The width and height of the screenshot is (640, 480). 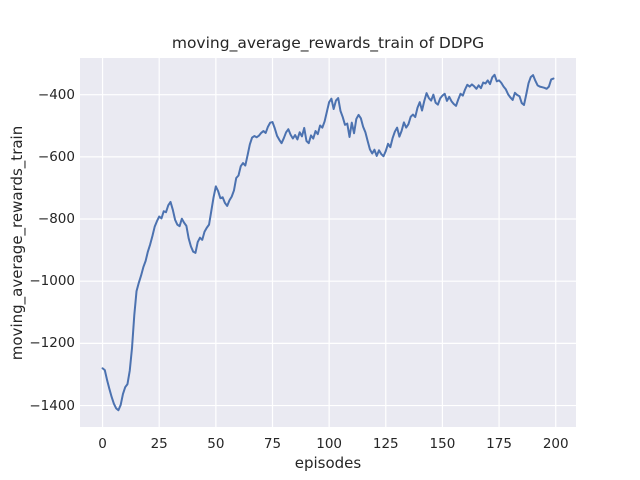 What do you see at coordinates (328, 43) in the screenshot?
I see `chart-title: moving_average_rewards_train of DDPG` at bounding box center [328, 43].